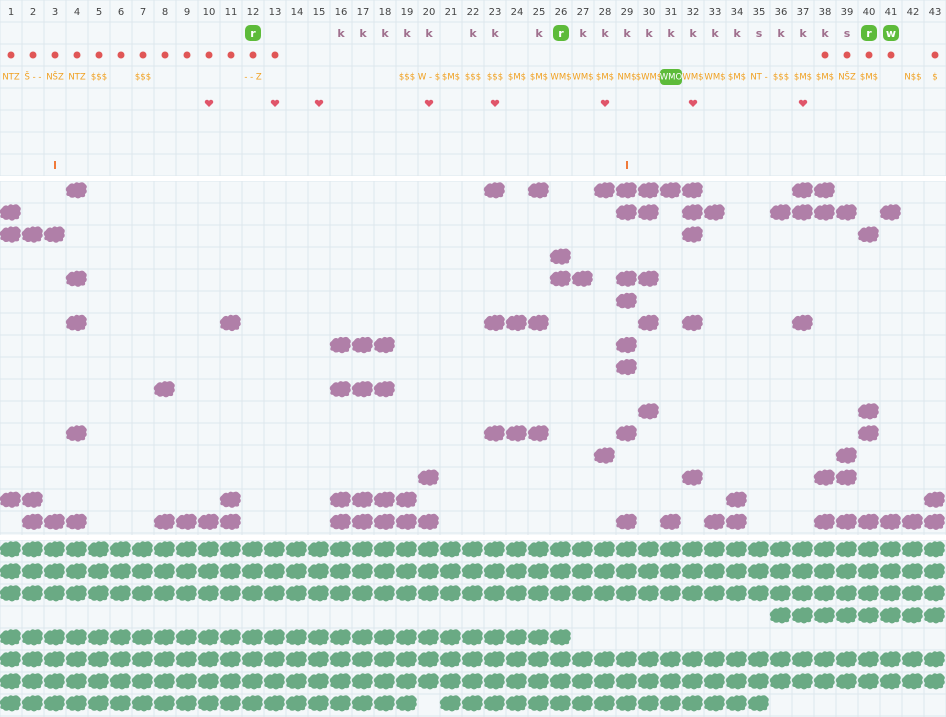 This screenshot has height=717, width=946. Describe the element at coordinates (626, 78) in the screenshot. I see `label: NM$` at that location.